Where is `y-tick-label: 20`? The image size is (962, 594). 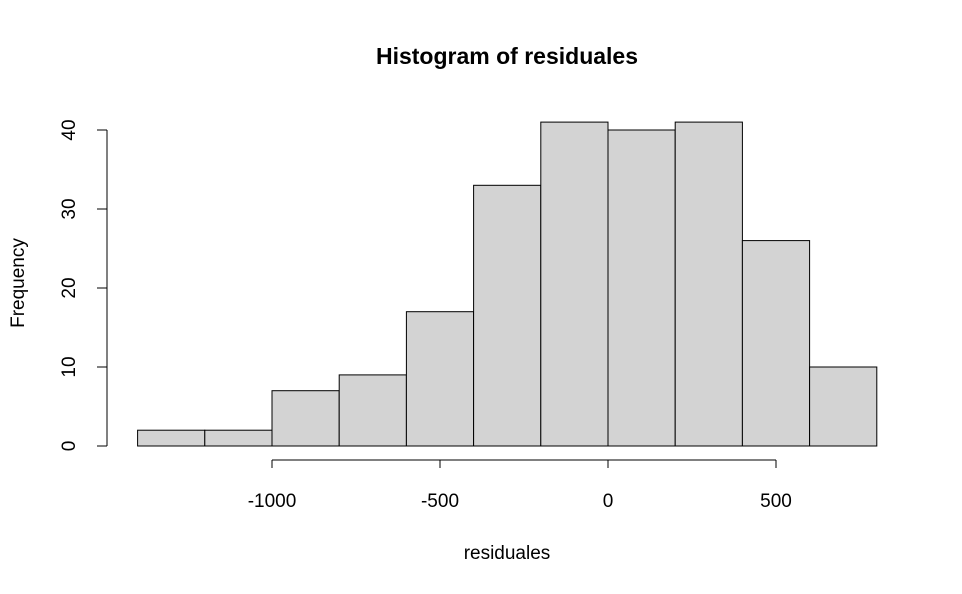
y-tick-label: 20 is located at coordinates (69, 287).